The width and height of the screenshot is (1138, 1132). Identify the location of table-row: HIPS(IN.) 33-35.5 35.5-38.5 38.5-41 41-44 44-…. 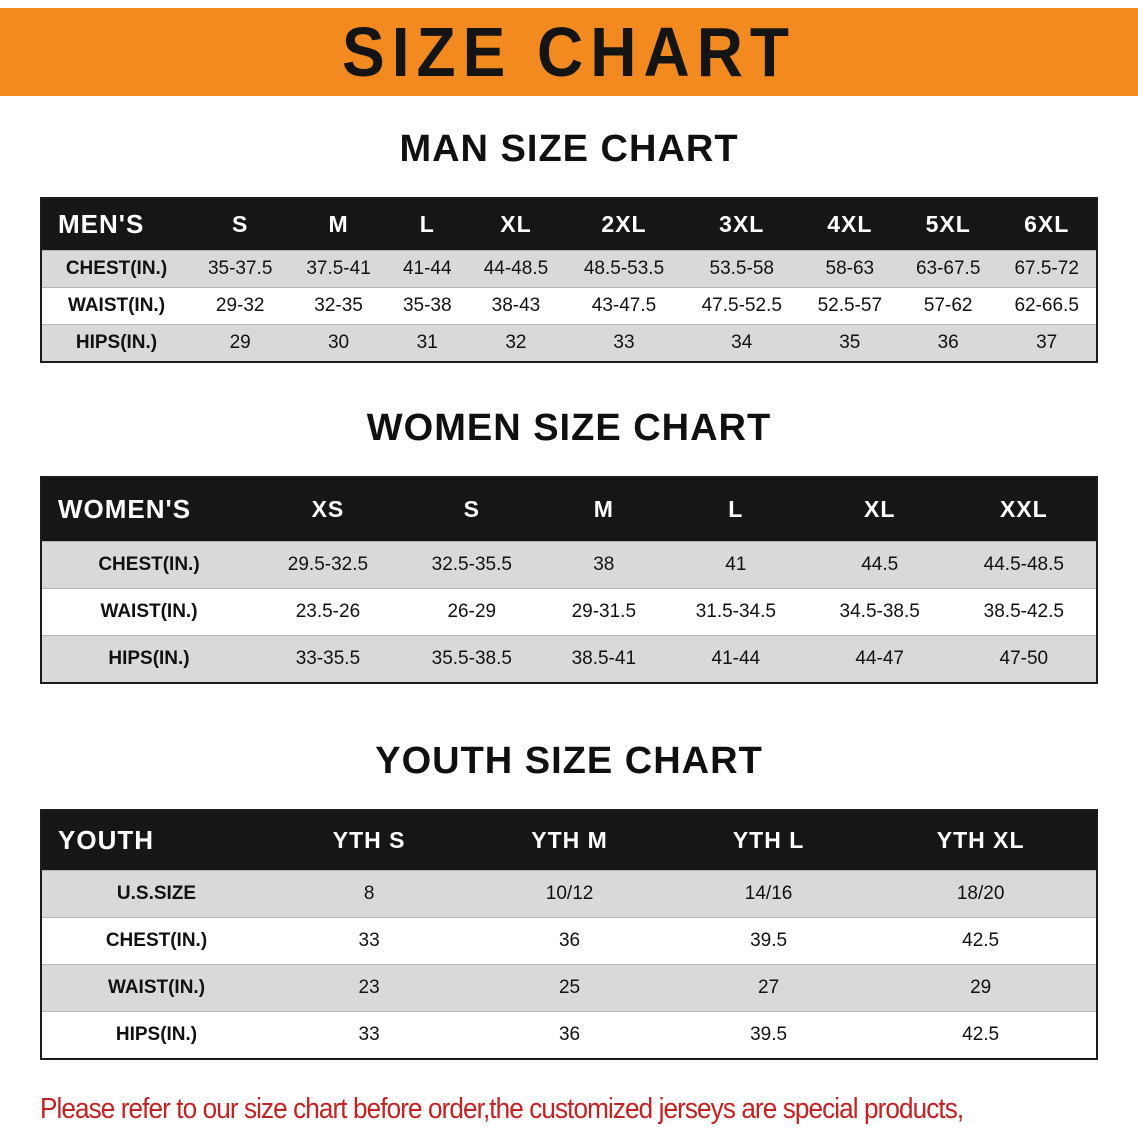
(569, 659).